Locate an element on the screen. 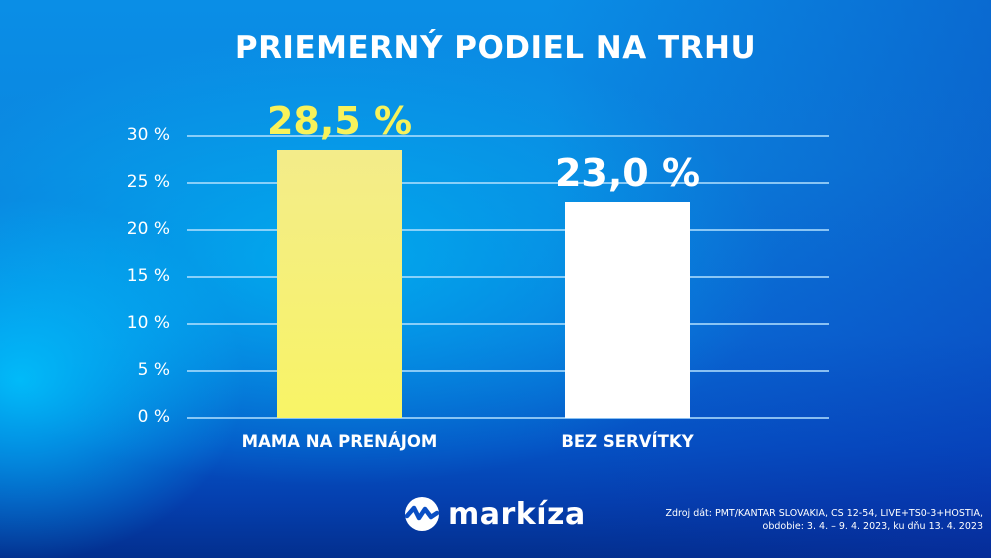 This screenshot has height=558, width=991. x-axis-category-label: MAMA NA PRENÁJOM is located at coordinates (339, 441).